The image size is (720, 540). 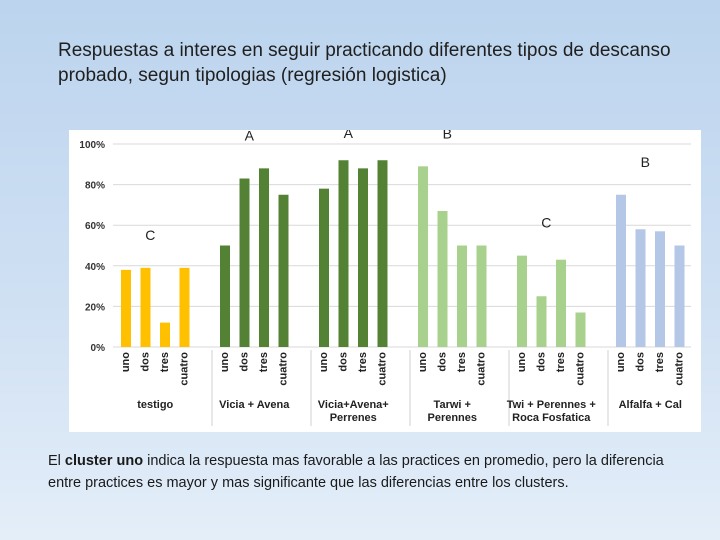 I want to click on caption-highlight: cluster uno, so click(x=104, y=461).